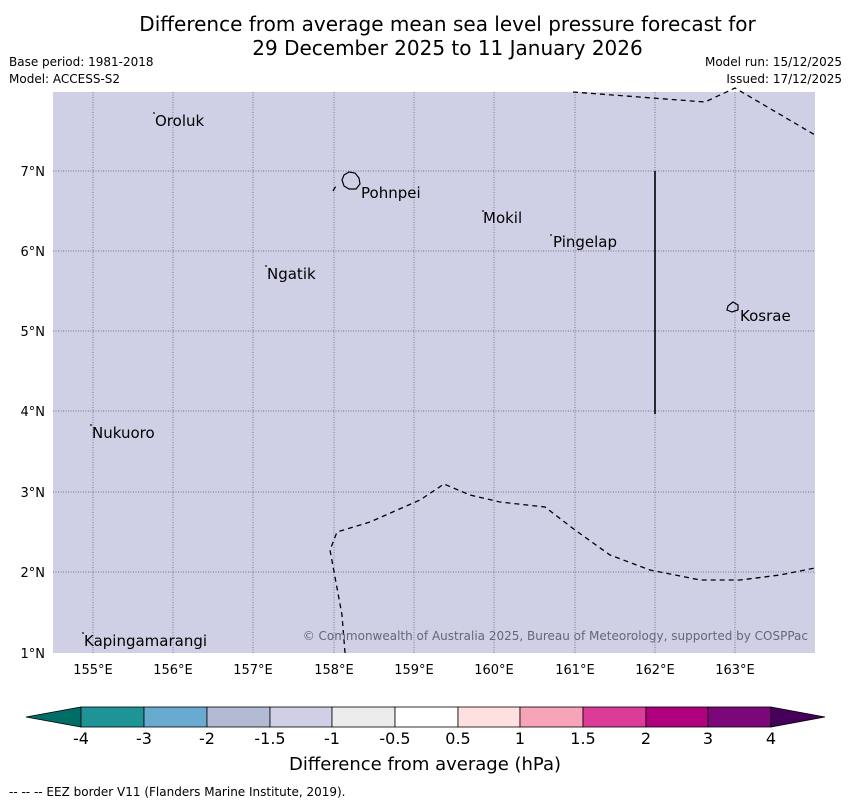 This screenshot has height=804, width=850. I want to click on model-run: Model run: 15/12/2025, so click(773, 62).